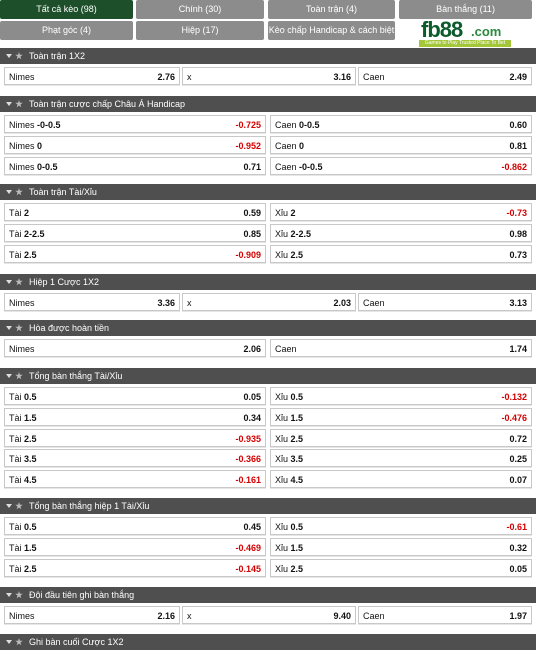 The image size is (536, 655). I want to click on odds-cell: Nimes 0-0.5 0.71, so click(135, 166).